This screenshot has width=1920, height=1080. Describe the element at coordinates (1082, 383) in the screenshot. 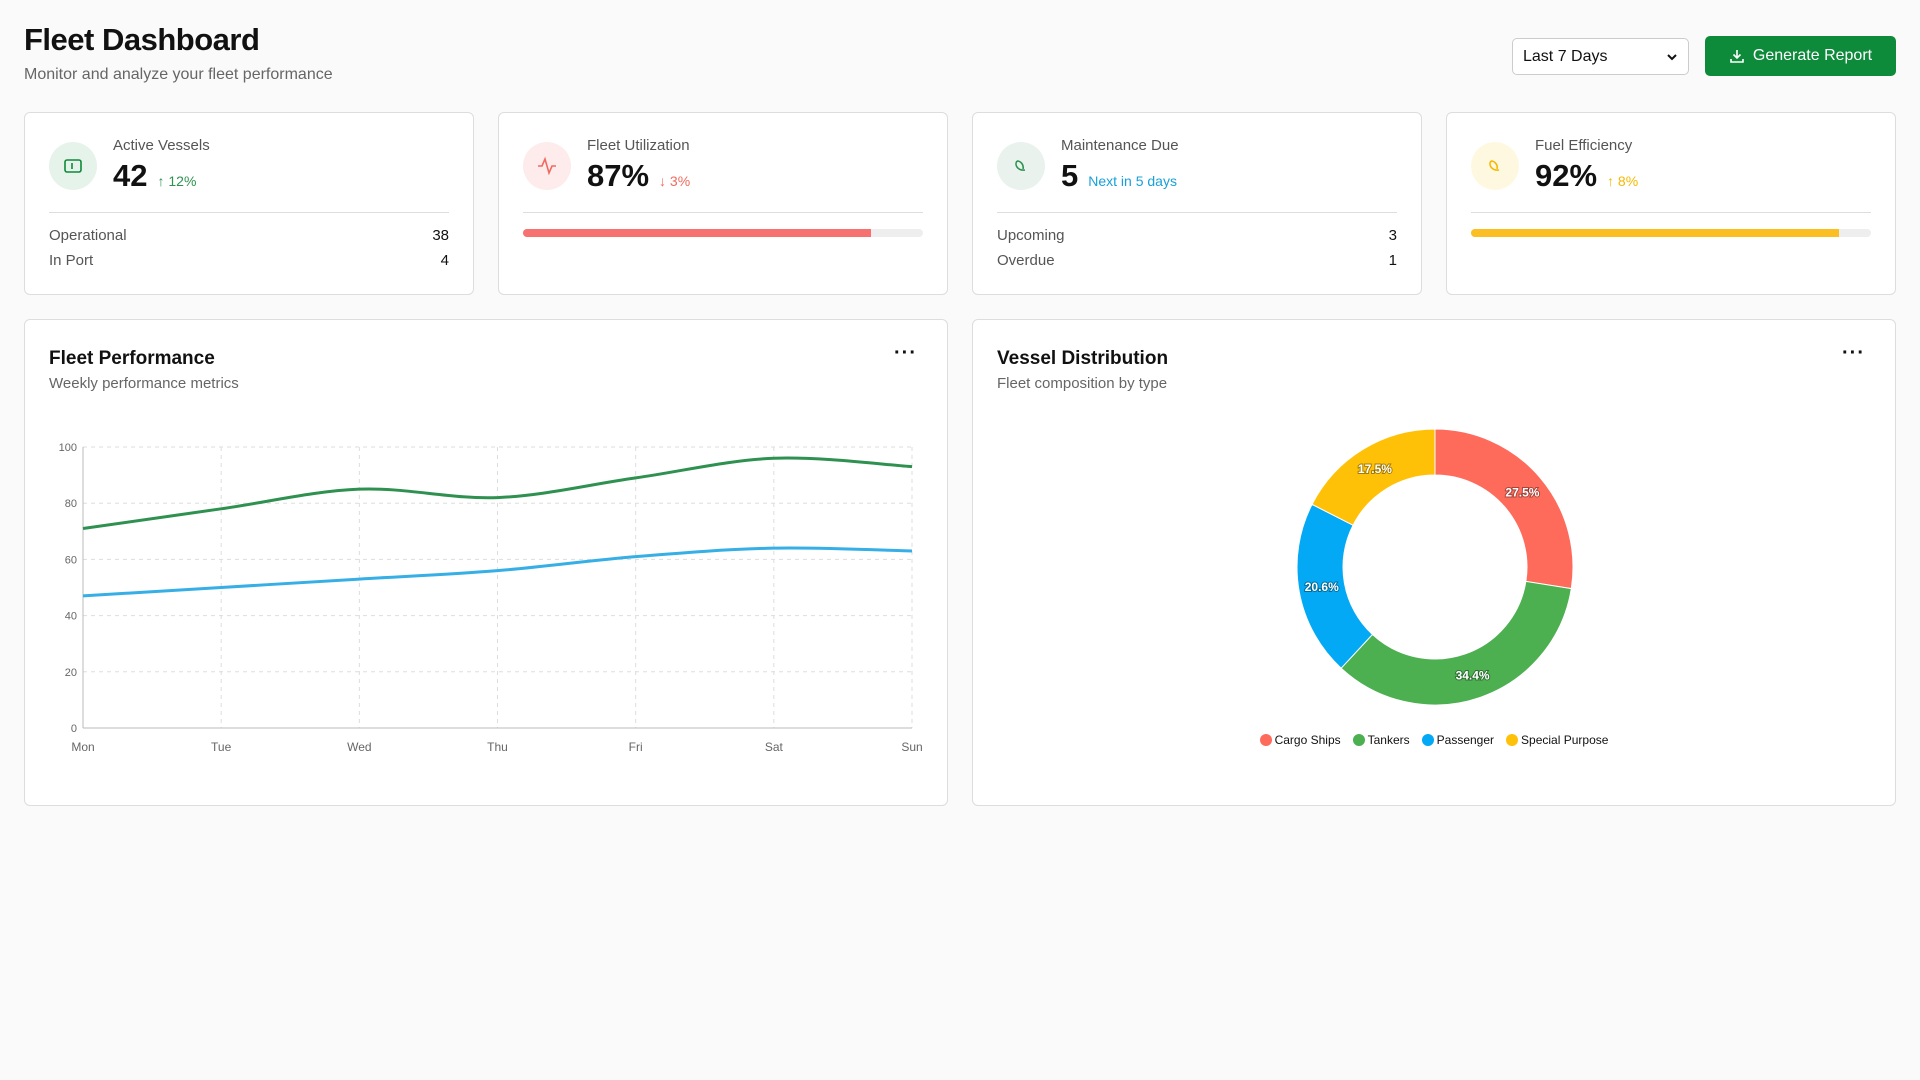

I see `chart-subtitle: Fleet composition by type` at that location.